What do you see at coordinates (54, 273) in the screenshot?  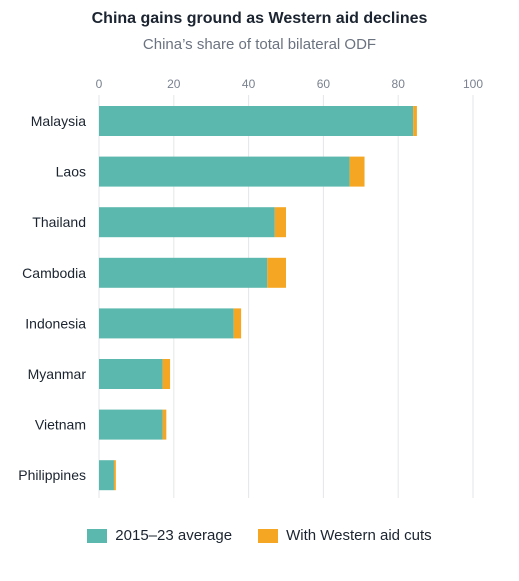 I see `category-label-cambodia: Cambodia` at bounding box center [54, 273].